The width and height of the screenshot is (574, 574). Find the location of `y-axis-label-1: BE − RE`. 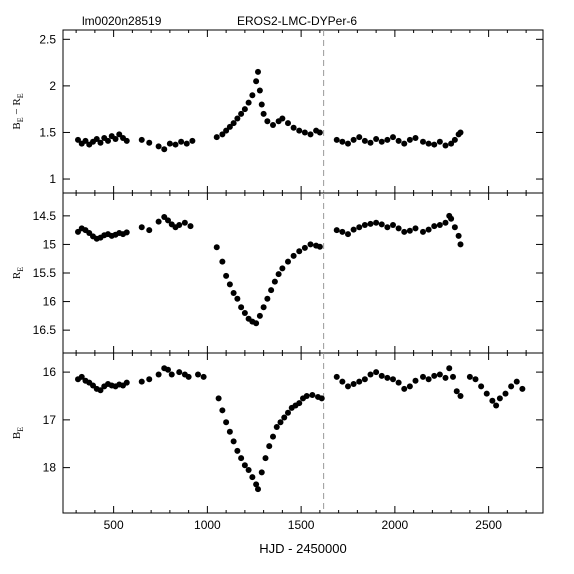

y-axis-label-1: BE − RE is located at coordinates (18, 111).